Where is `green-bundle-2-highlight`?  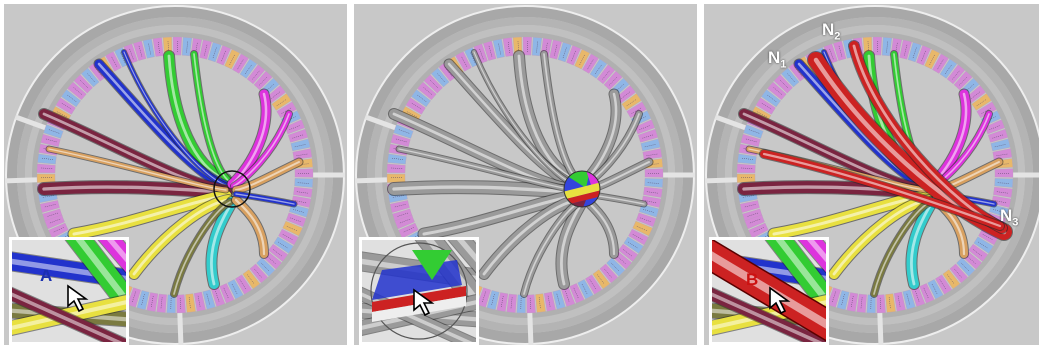 green-bundle-2-highlight is located at coordinates (212, 118).